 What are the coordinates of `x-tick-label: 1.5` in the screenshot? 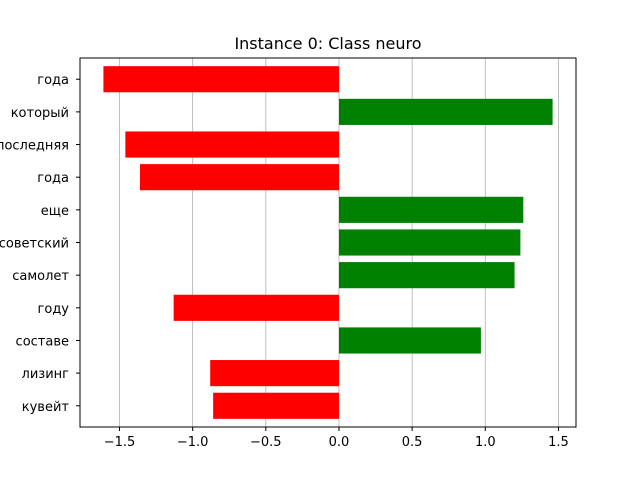 It's located at (558, 442).